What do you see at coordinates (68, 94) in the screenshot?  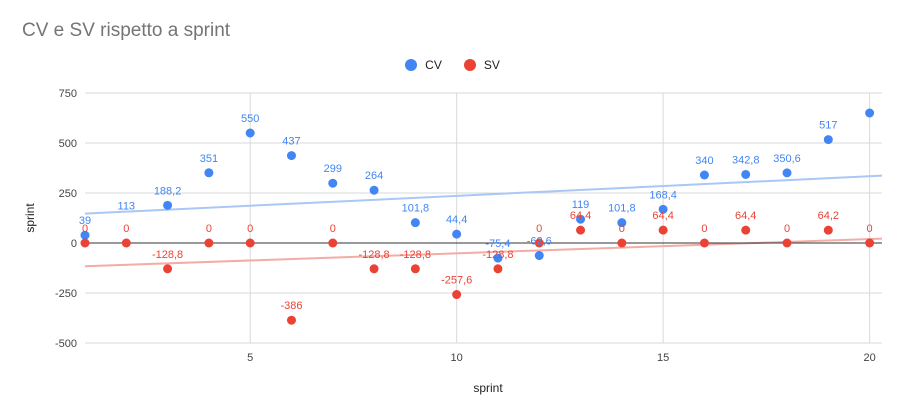 I see `y-tick-label: 750` at bounding box center [68, 94].